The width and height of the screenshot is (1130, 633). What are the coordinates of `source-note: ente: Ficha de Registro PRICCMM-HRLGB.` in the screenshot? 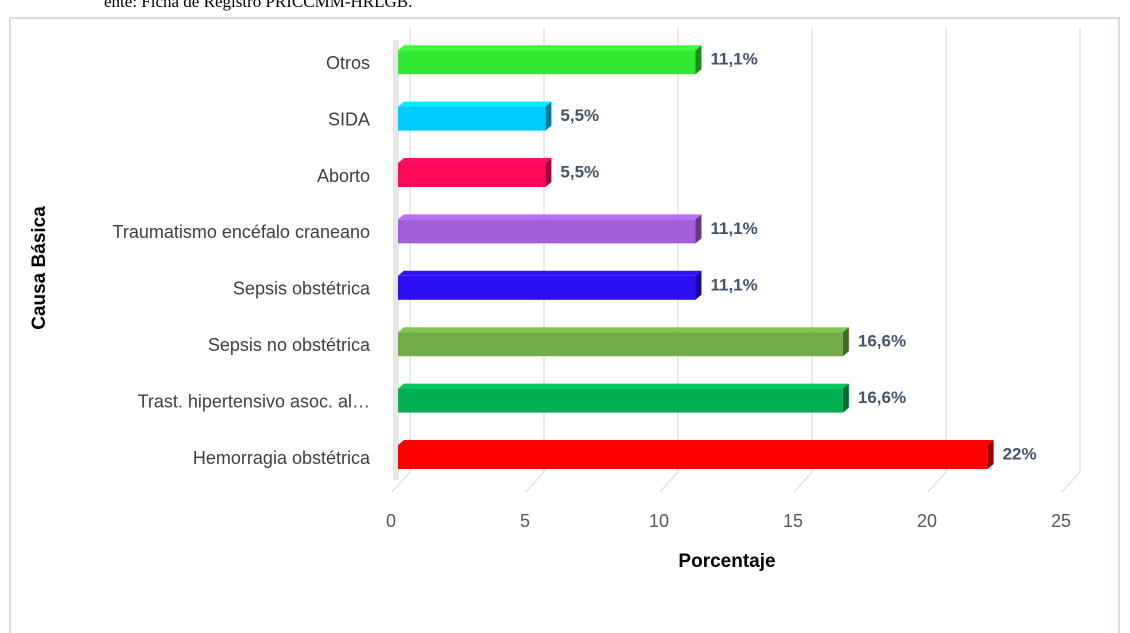 It's located at (258, 5).